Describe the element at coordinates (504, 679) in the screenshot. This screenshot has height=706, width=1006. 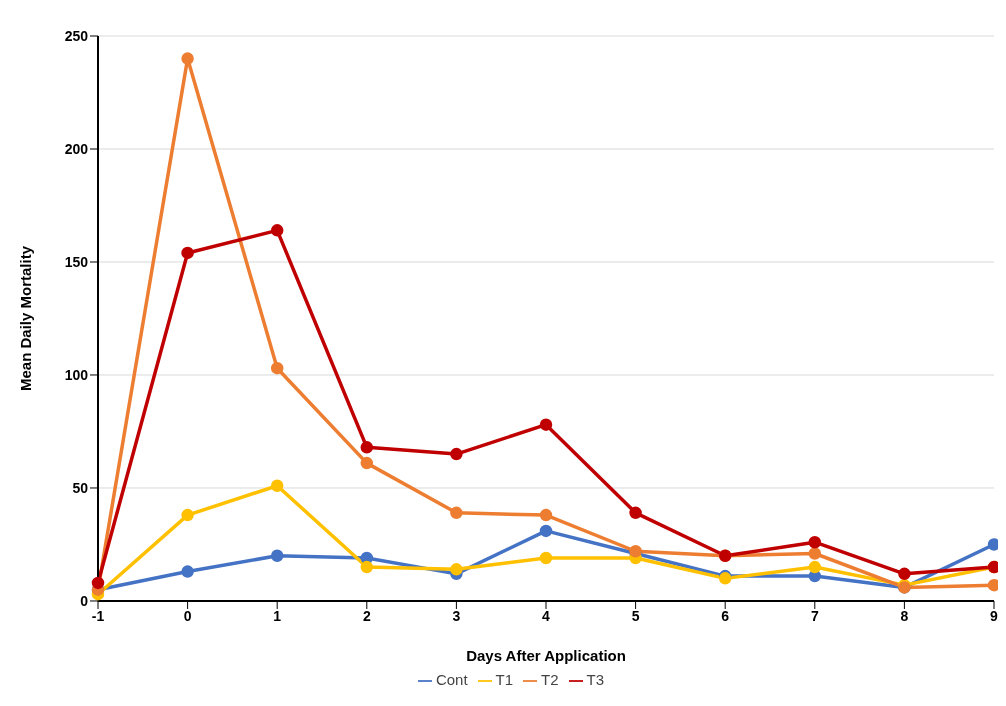
I see `legend-label: T1` at that location.